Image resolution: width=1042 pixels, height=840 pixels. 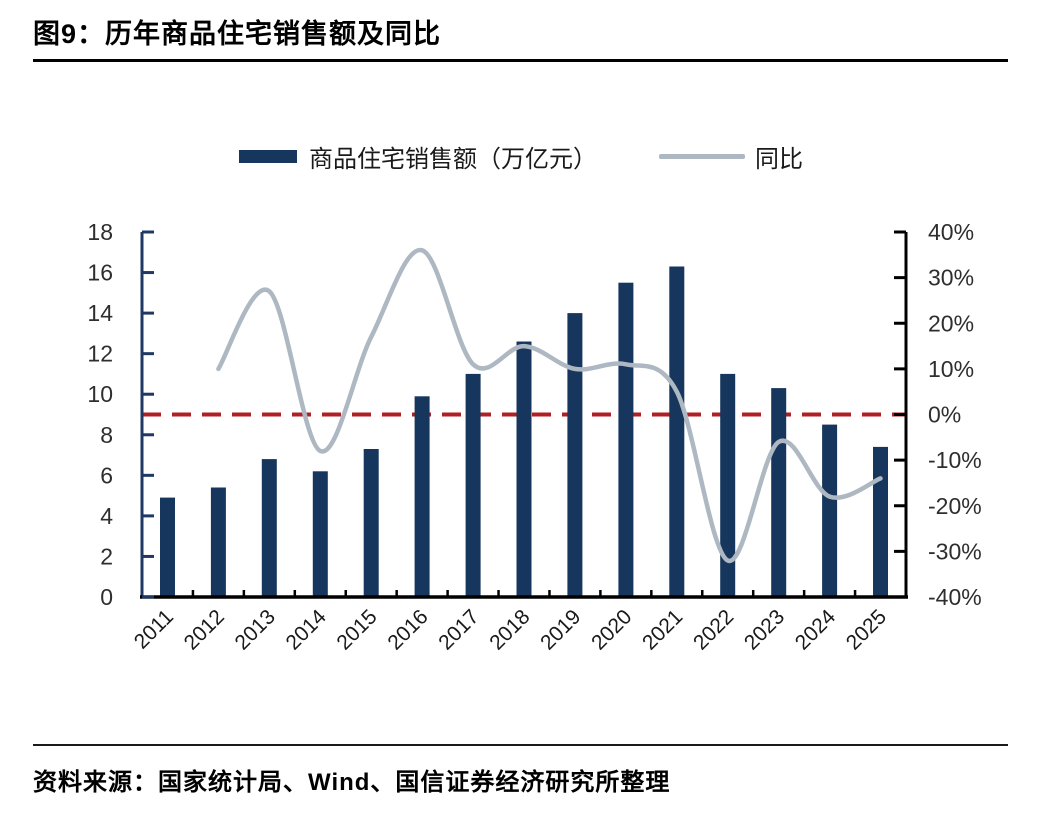 What do you see at coordinates (830, 510) in the screenshot?
I see `bar-2024` at bounding box center [830, 510].